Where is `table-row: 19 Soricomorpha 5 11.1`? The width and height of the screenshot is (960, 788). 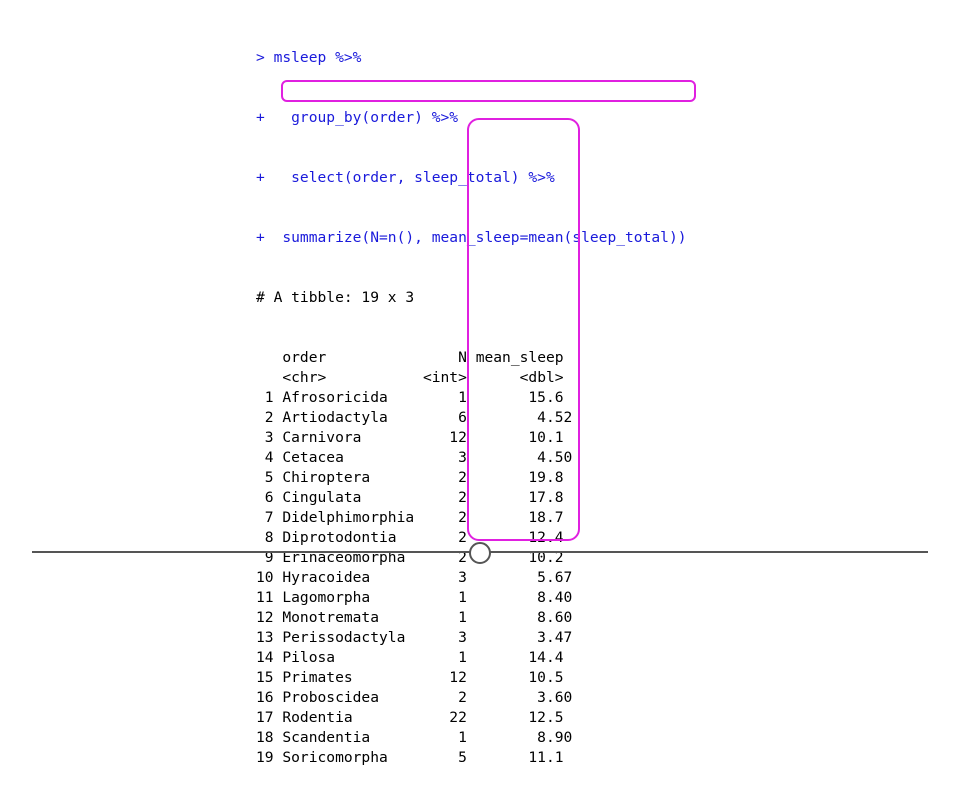
table-row: 19 Soricomorpha 5 11.1 is located at coordinates (471, 758).